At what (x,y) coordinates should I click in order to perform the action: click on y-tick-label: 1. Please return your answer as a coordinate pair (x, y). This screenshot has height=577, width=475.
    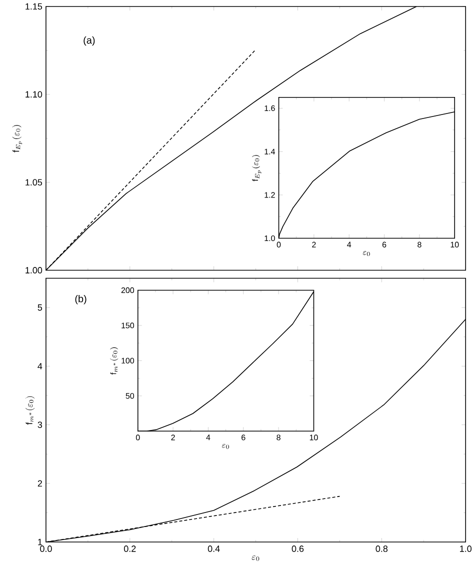
    Looking at the image, I should click on (40, 542).